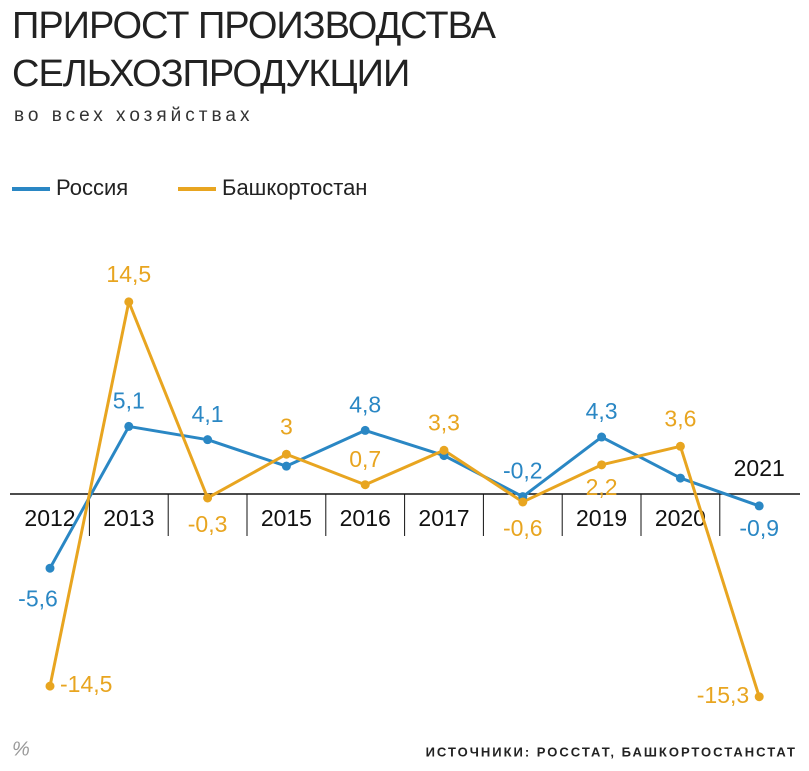 Image resolution: width=809 pixels, height=771 pixels. I want to click on data-label: -0,3, so click(208, 524).